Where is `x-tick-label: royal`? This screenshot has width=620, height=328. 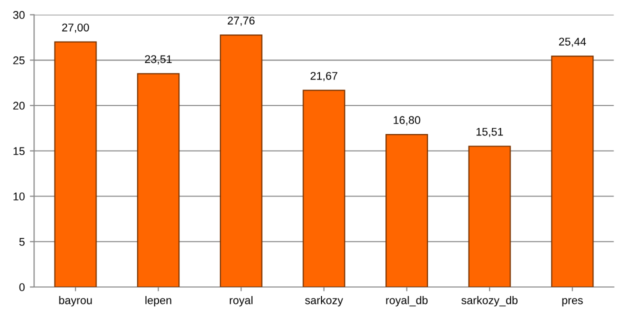 x-tick-label: royal is located at coordinates (241, 301).